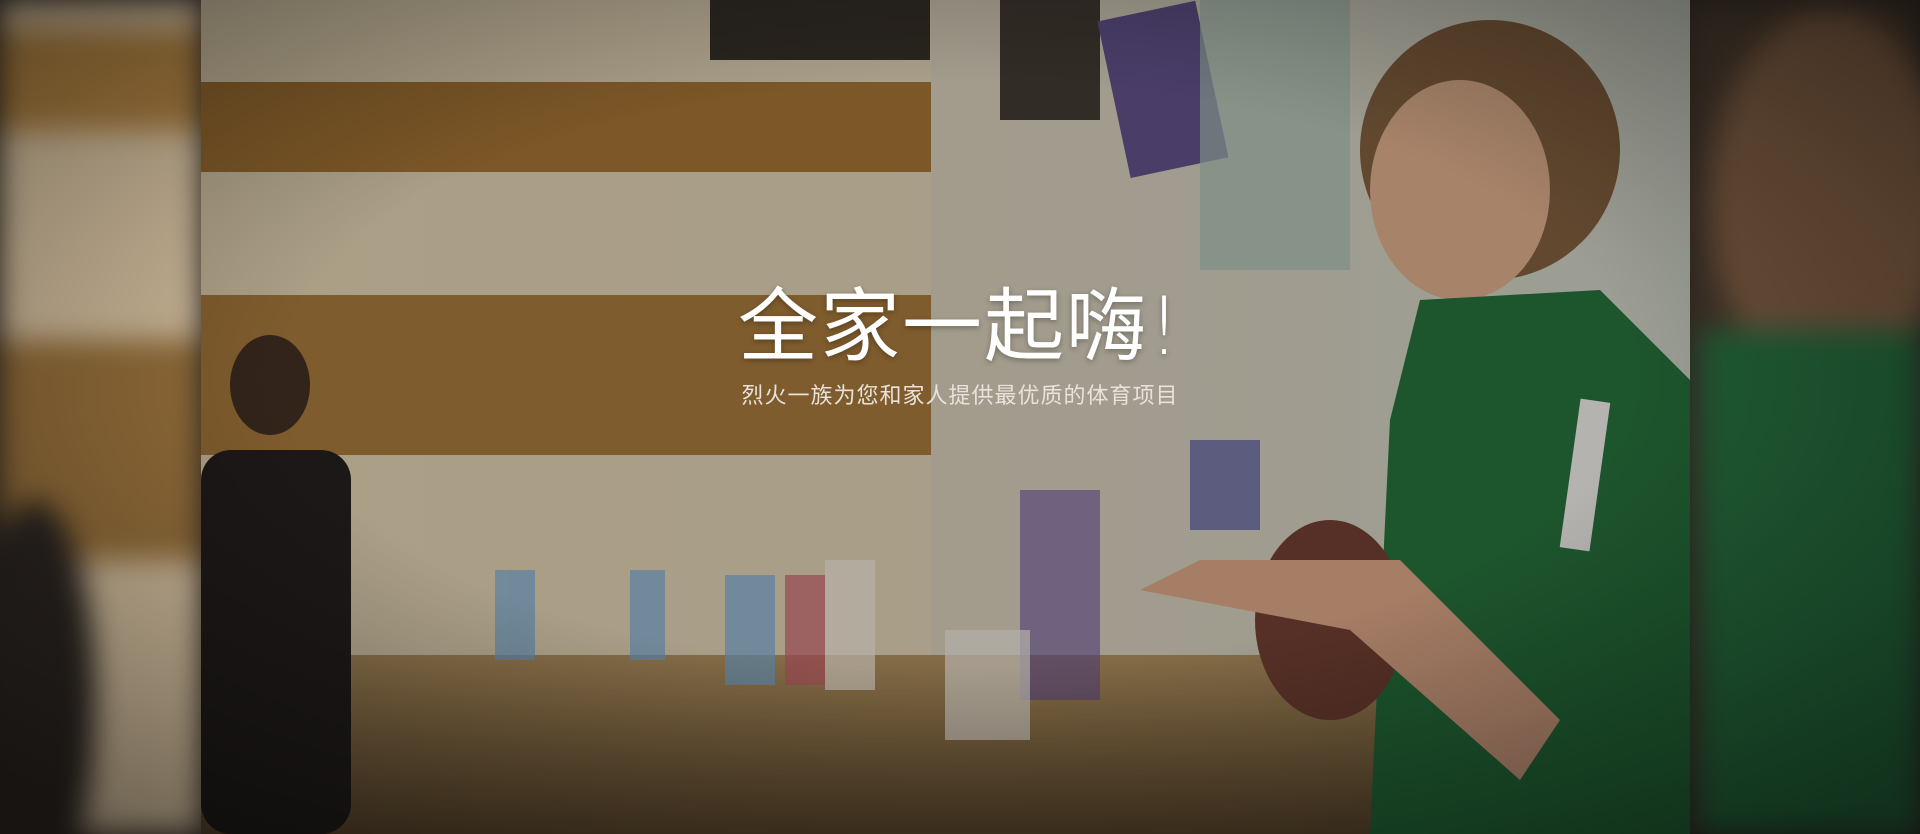  Describe the element at coordinates (960, 326) in the screenshot. I see `hero-title: 全家一起嗨!` at that location.